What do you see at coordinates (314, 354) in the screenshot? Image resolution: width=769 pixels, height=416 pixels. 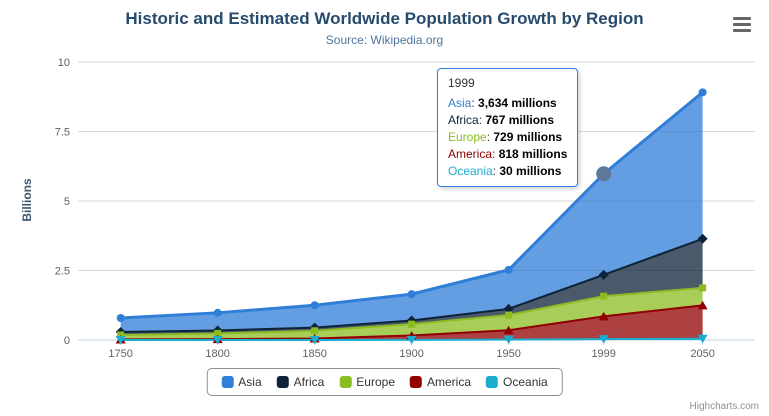 I see `x-axis-label: 1850` at bounding box center [314, 354].